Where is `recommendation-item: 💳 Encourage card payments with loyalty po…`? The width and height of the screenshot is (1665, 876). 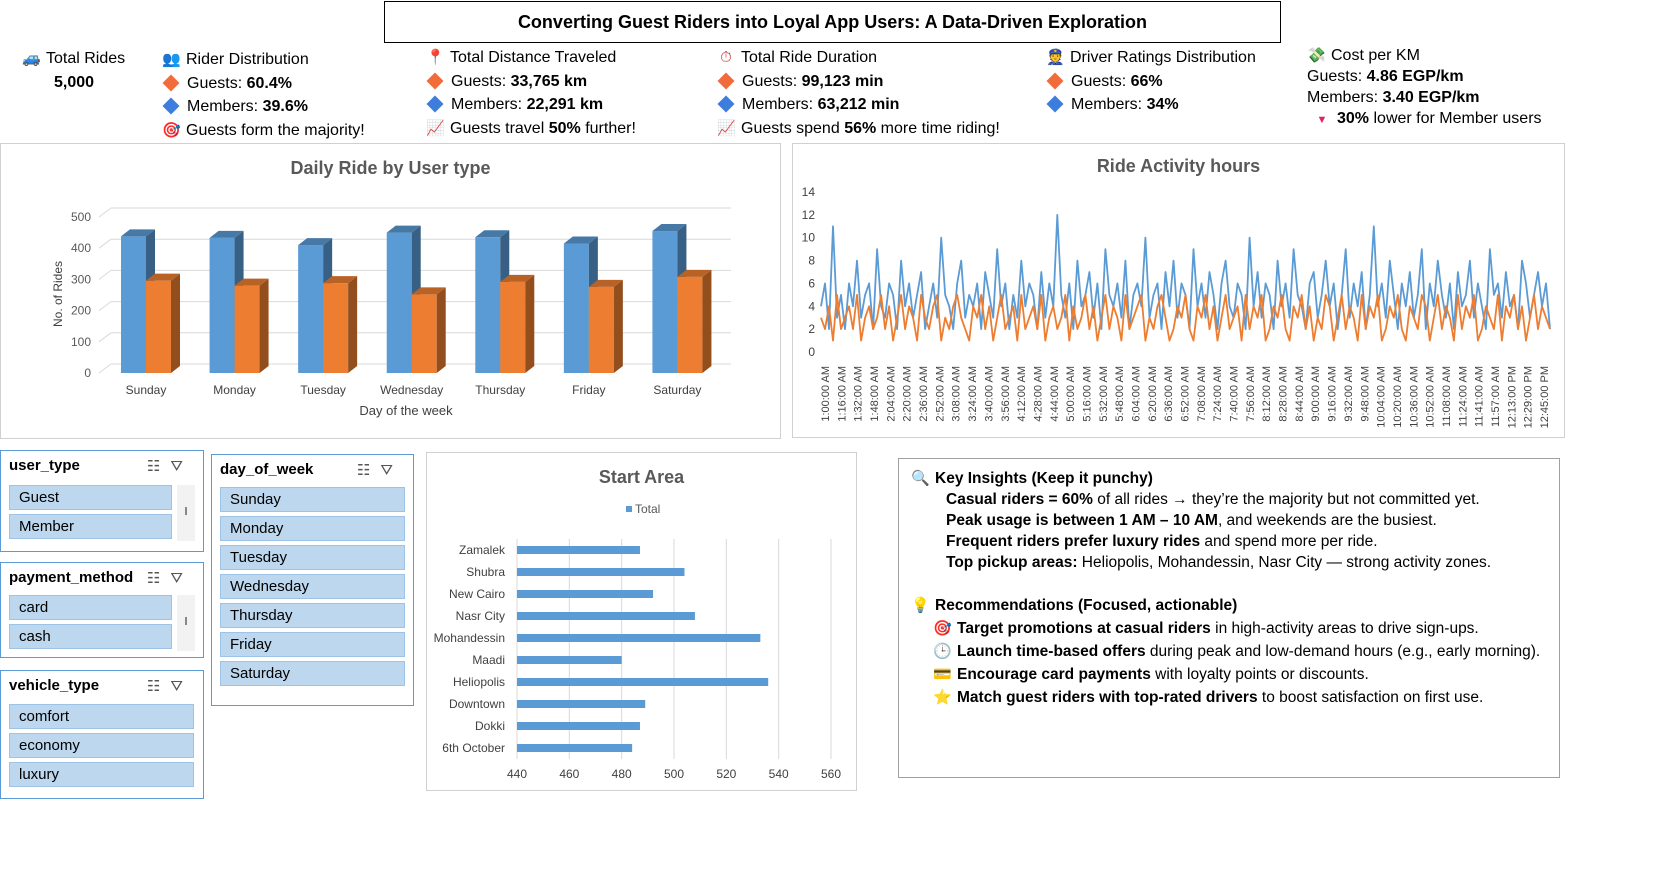
recommendation-item: 💳 Encourage card payments with loyalty po… is located at coordinates (1151, 674).